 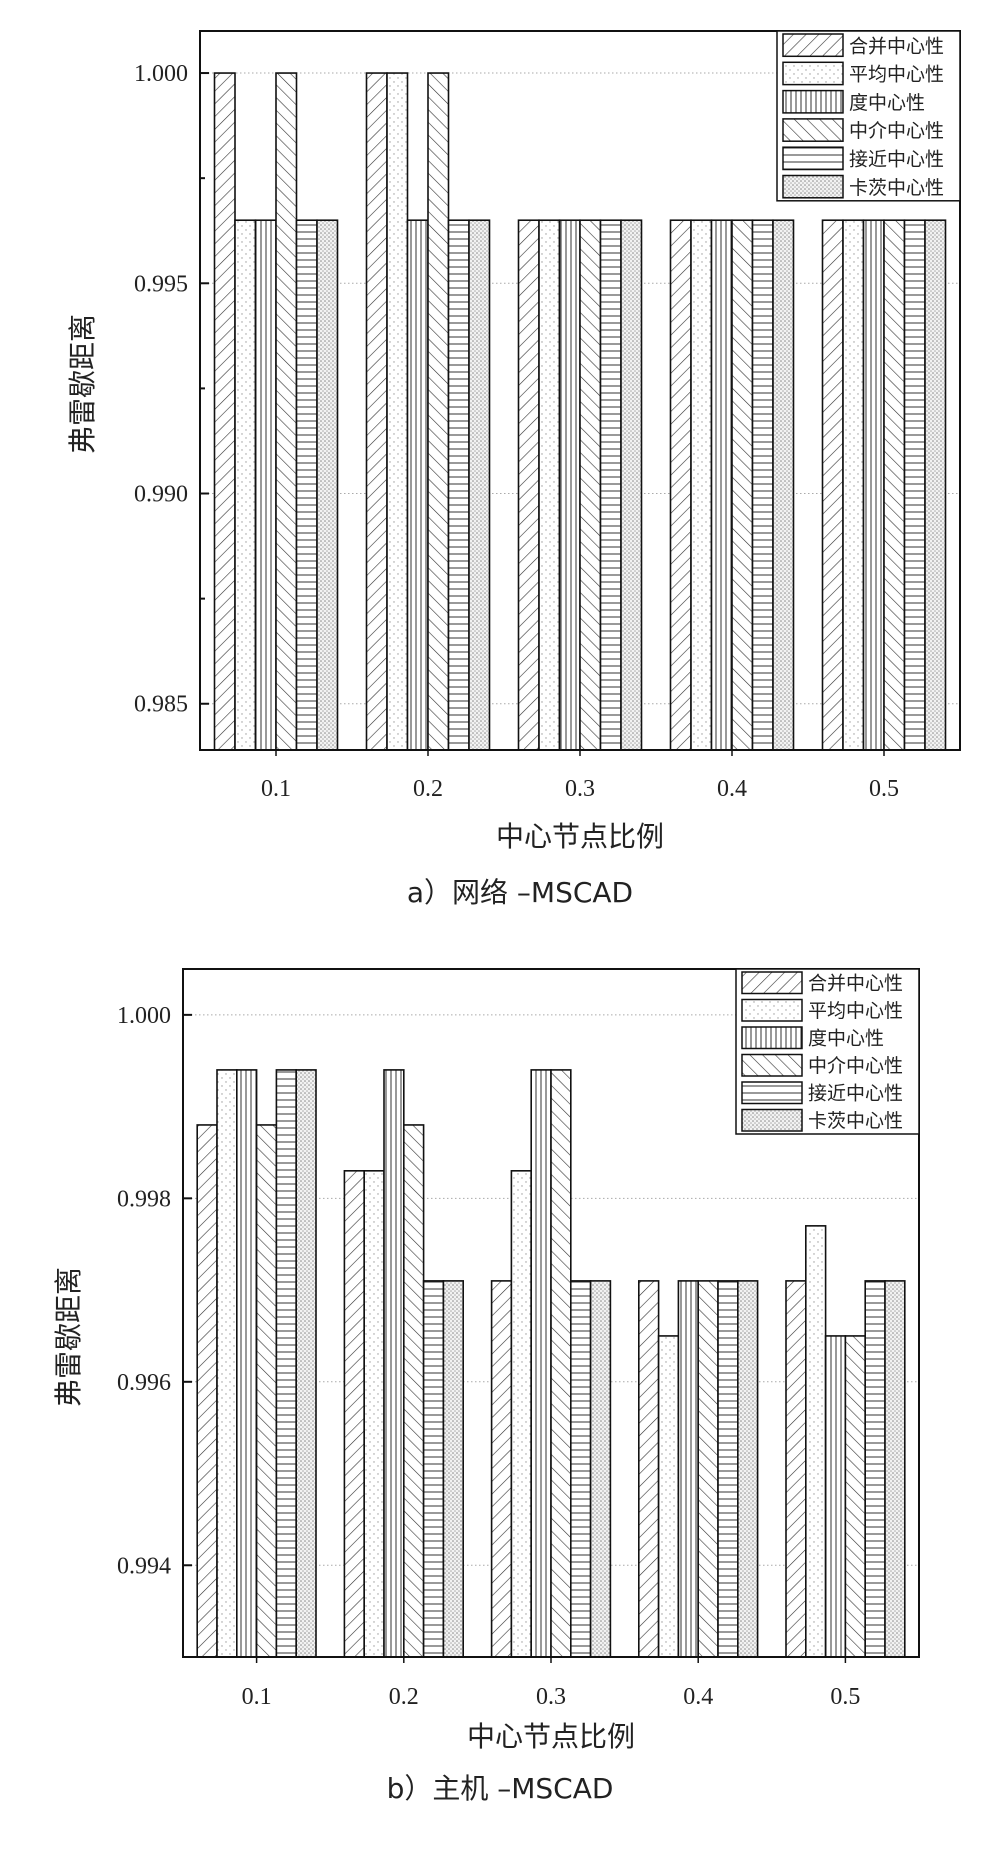 What do you see at coordinates (413, 1391) in the screenshot?
I see `bar-4-0.2` at bounding box center [413, 1391].